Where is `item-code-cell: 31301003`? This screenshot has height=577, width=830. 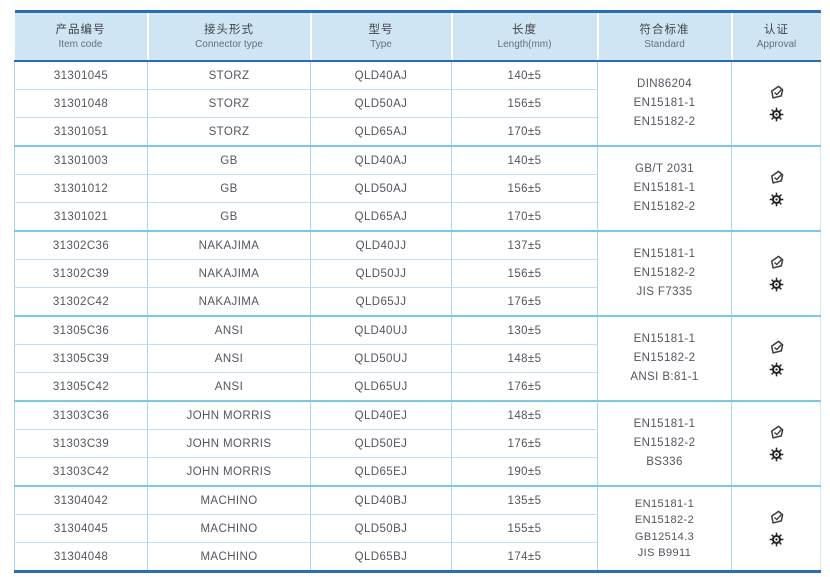 item-code-cell: 31301003 is located at coordinates (81, 160).